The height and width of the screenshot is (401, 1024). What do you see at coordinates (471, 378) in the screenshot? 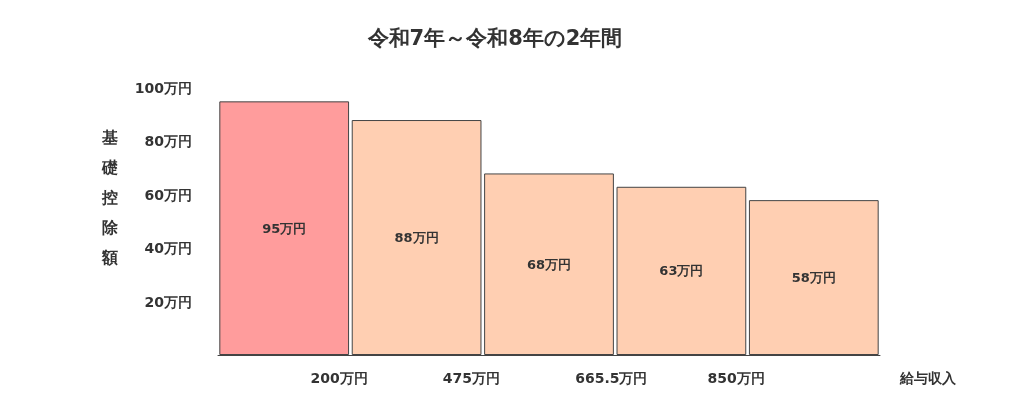
I see `text: 475万円` at bounding box center [471, 378].